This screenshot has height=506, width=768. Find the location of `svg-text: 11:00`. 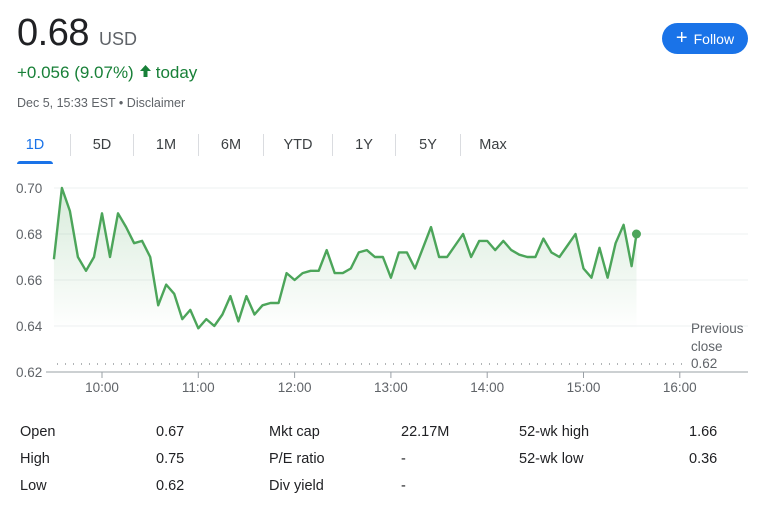

svg-text: 11:00 is located at coordinates (198, 387).